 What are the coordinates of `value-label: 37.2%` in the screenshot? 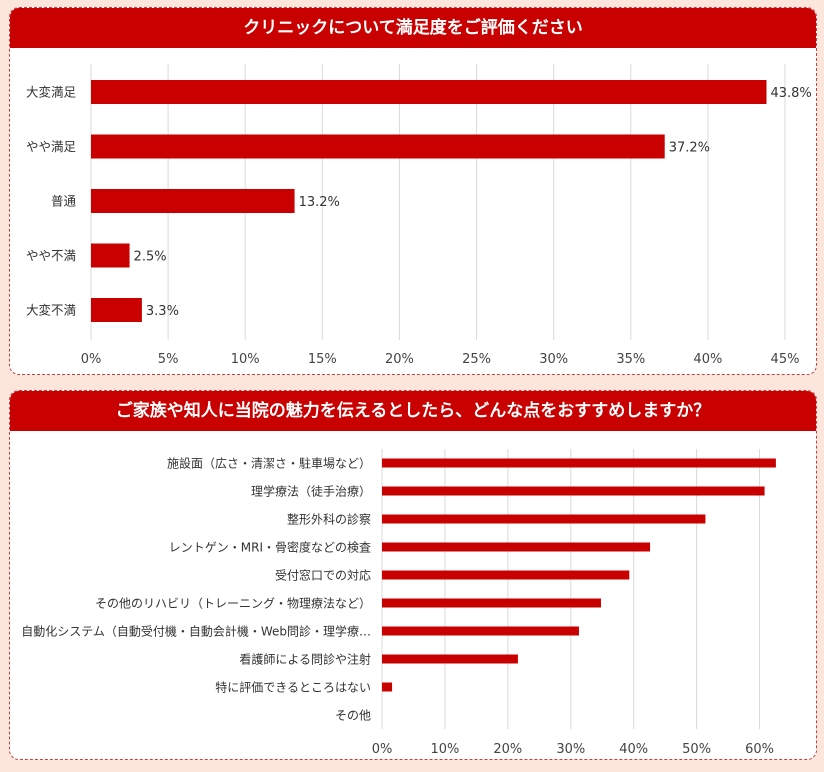 It's located at (689, 148).